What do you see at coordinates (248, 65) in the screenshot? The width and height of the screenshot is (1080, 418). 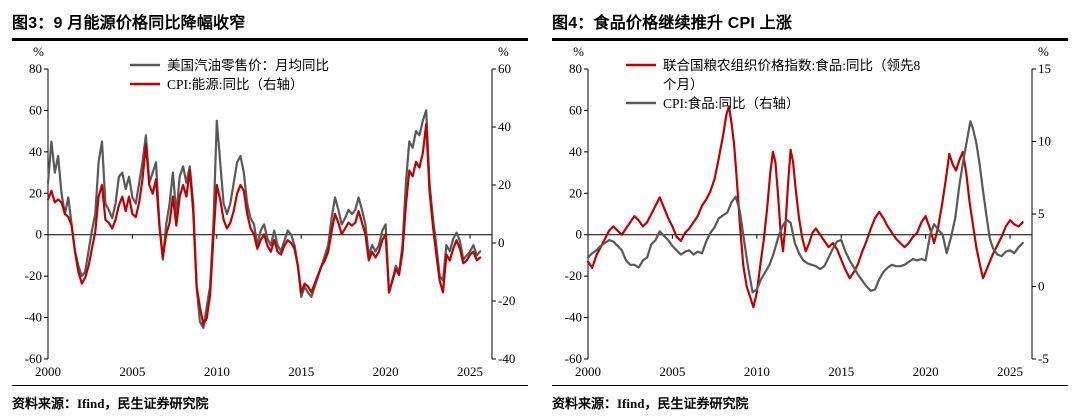 I see `legend-label: 美国汽油零售价：月均同比` at bounding box center [248, 65].